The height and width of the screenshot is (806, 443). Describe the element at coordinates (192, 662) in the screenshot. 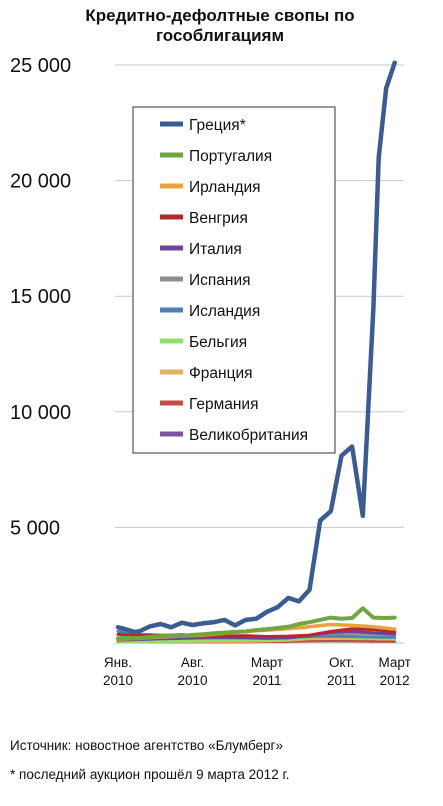

I see `x-tick-label: Авг.` at that location.